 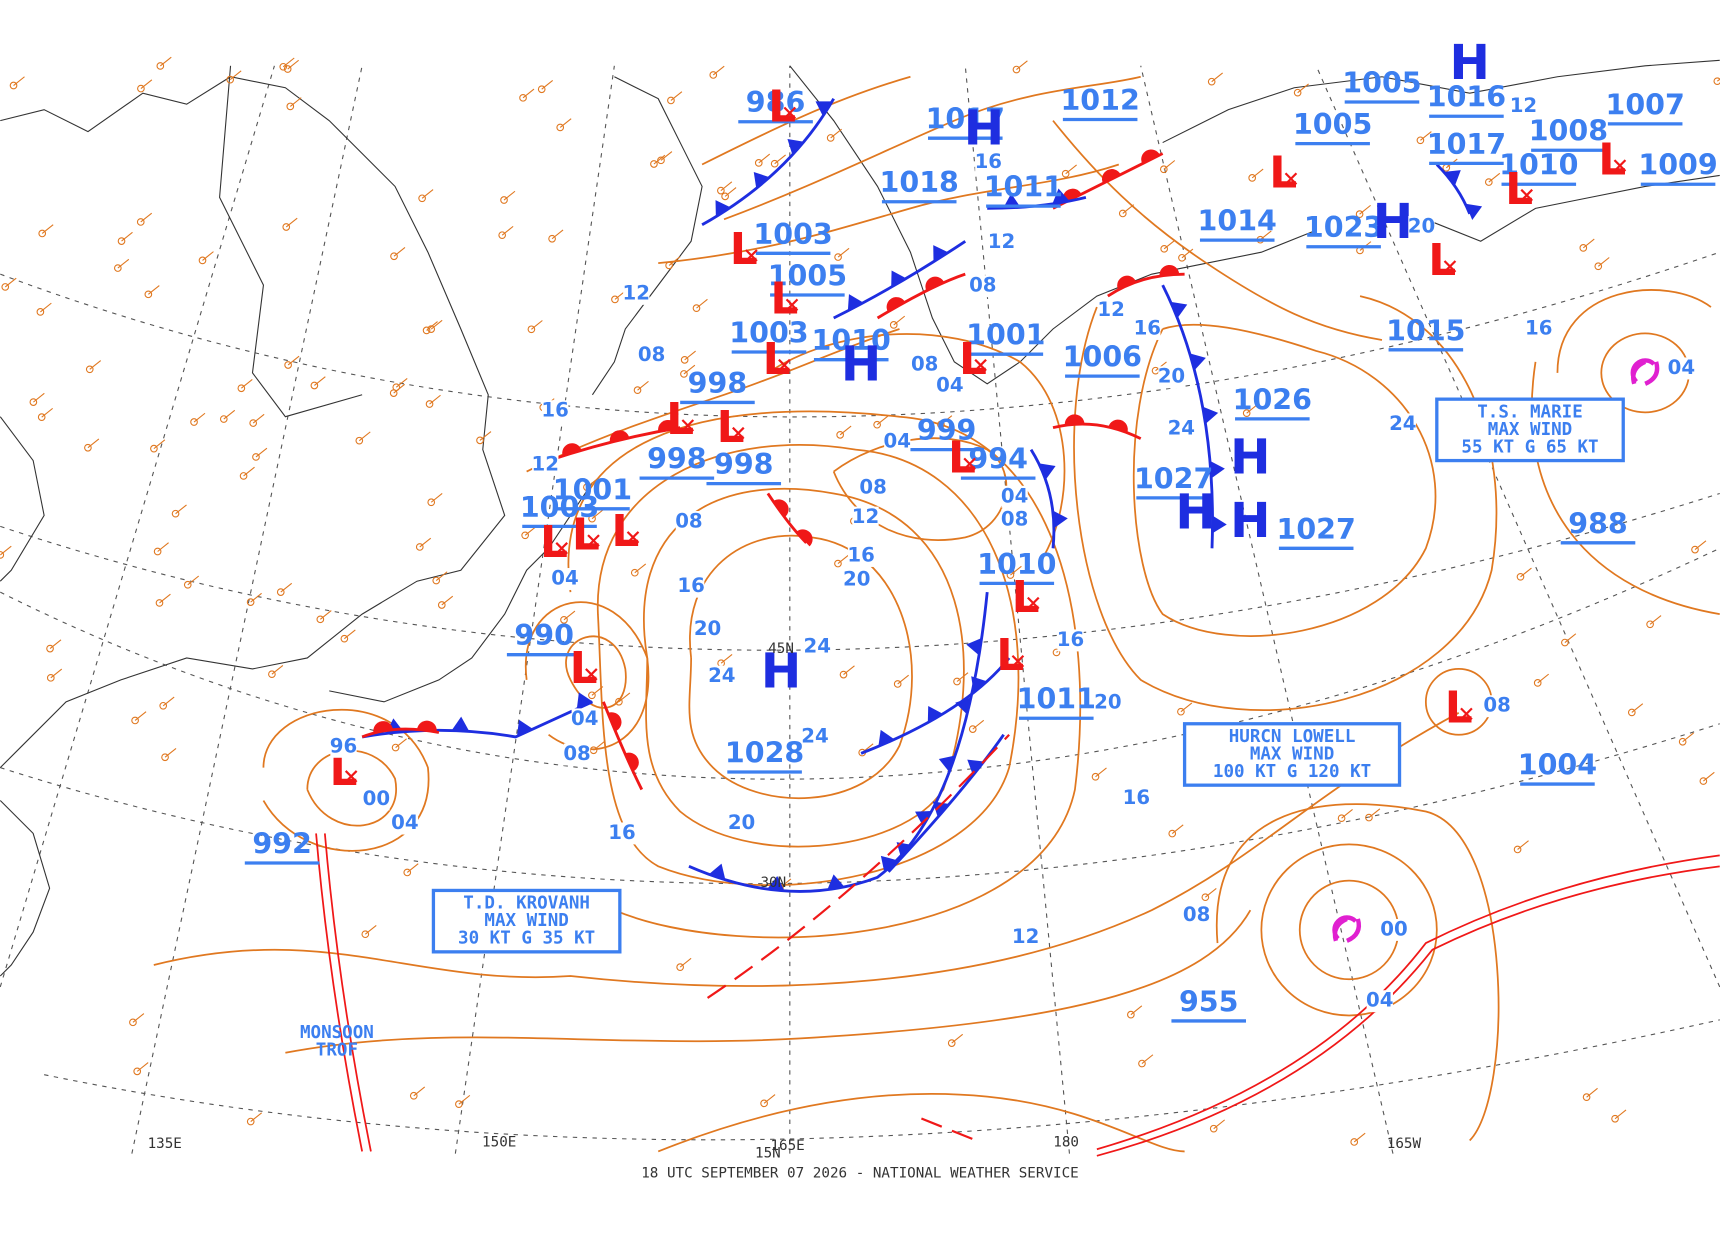 I want to click on isobar-label: 24, so click(x=1402, y=423).